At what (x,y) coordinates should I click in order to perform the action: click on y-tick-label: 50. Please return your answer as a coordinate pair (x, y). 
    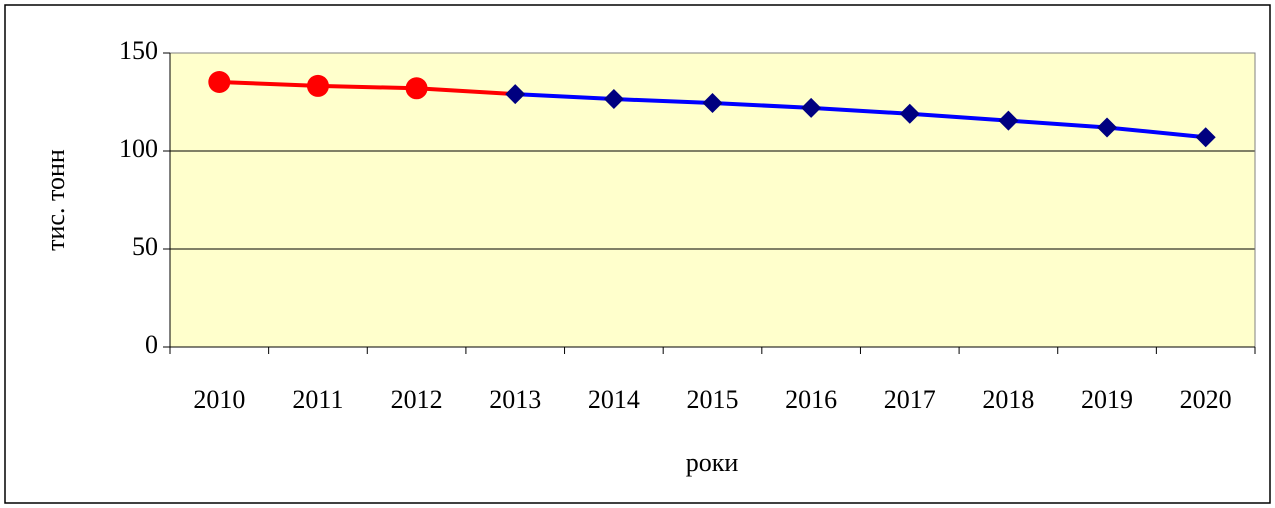
    Looking at the image, I should click on (145, 246).